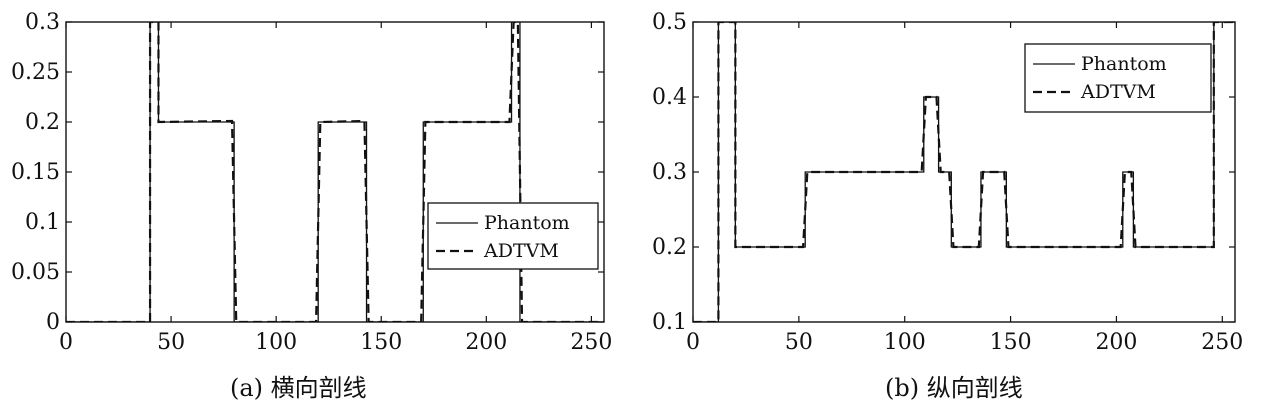  What do you see at coordinates (35, 272) in the screenshot?
I see `y-tick-label: 0.05` at bounding box center [35, 272].